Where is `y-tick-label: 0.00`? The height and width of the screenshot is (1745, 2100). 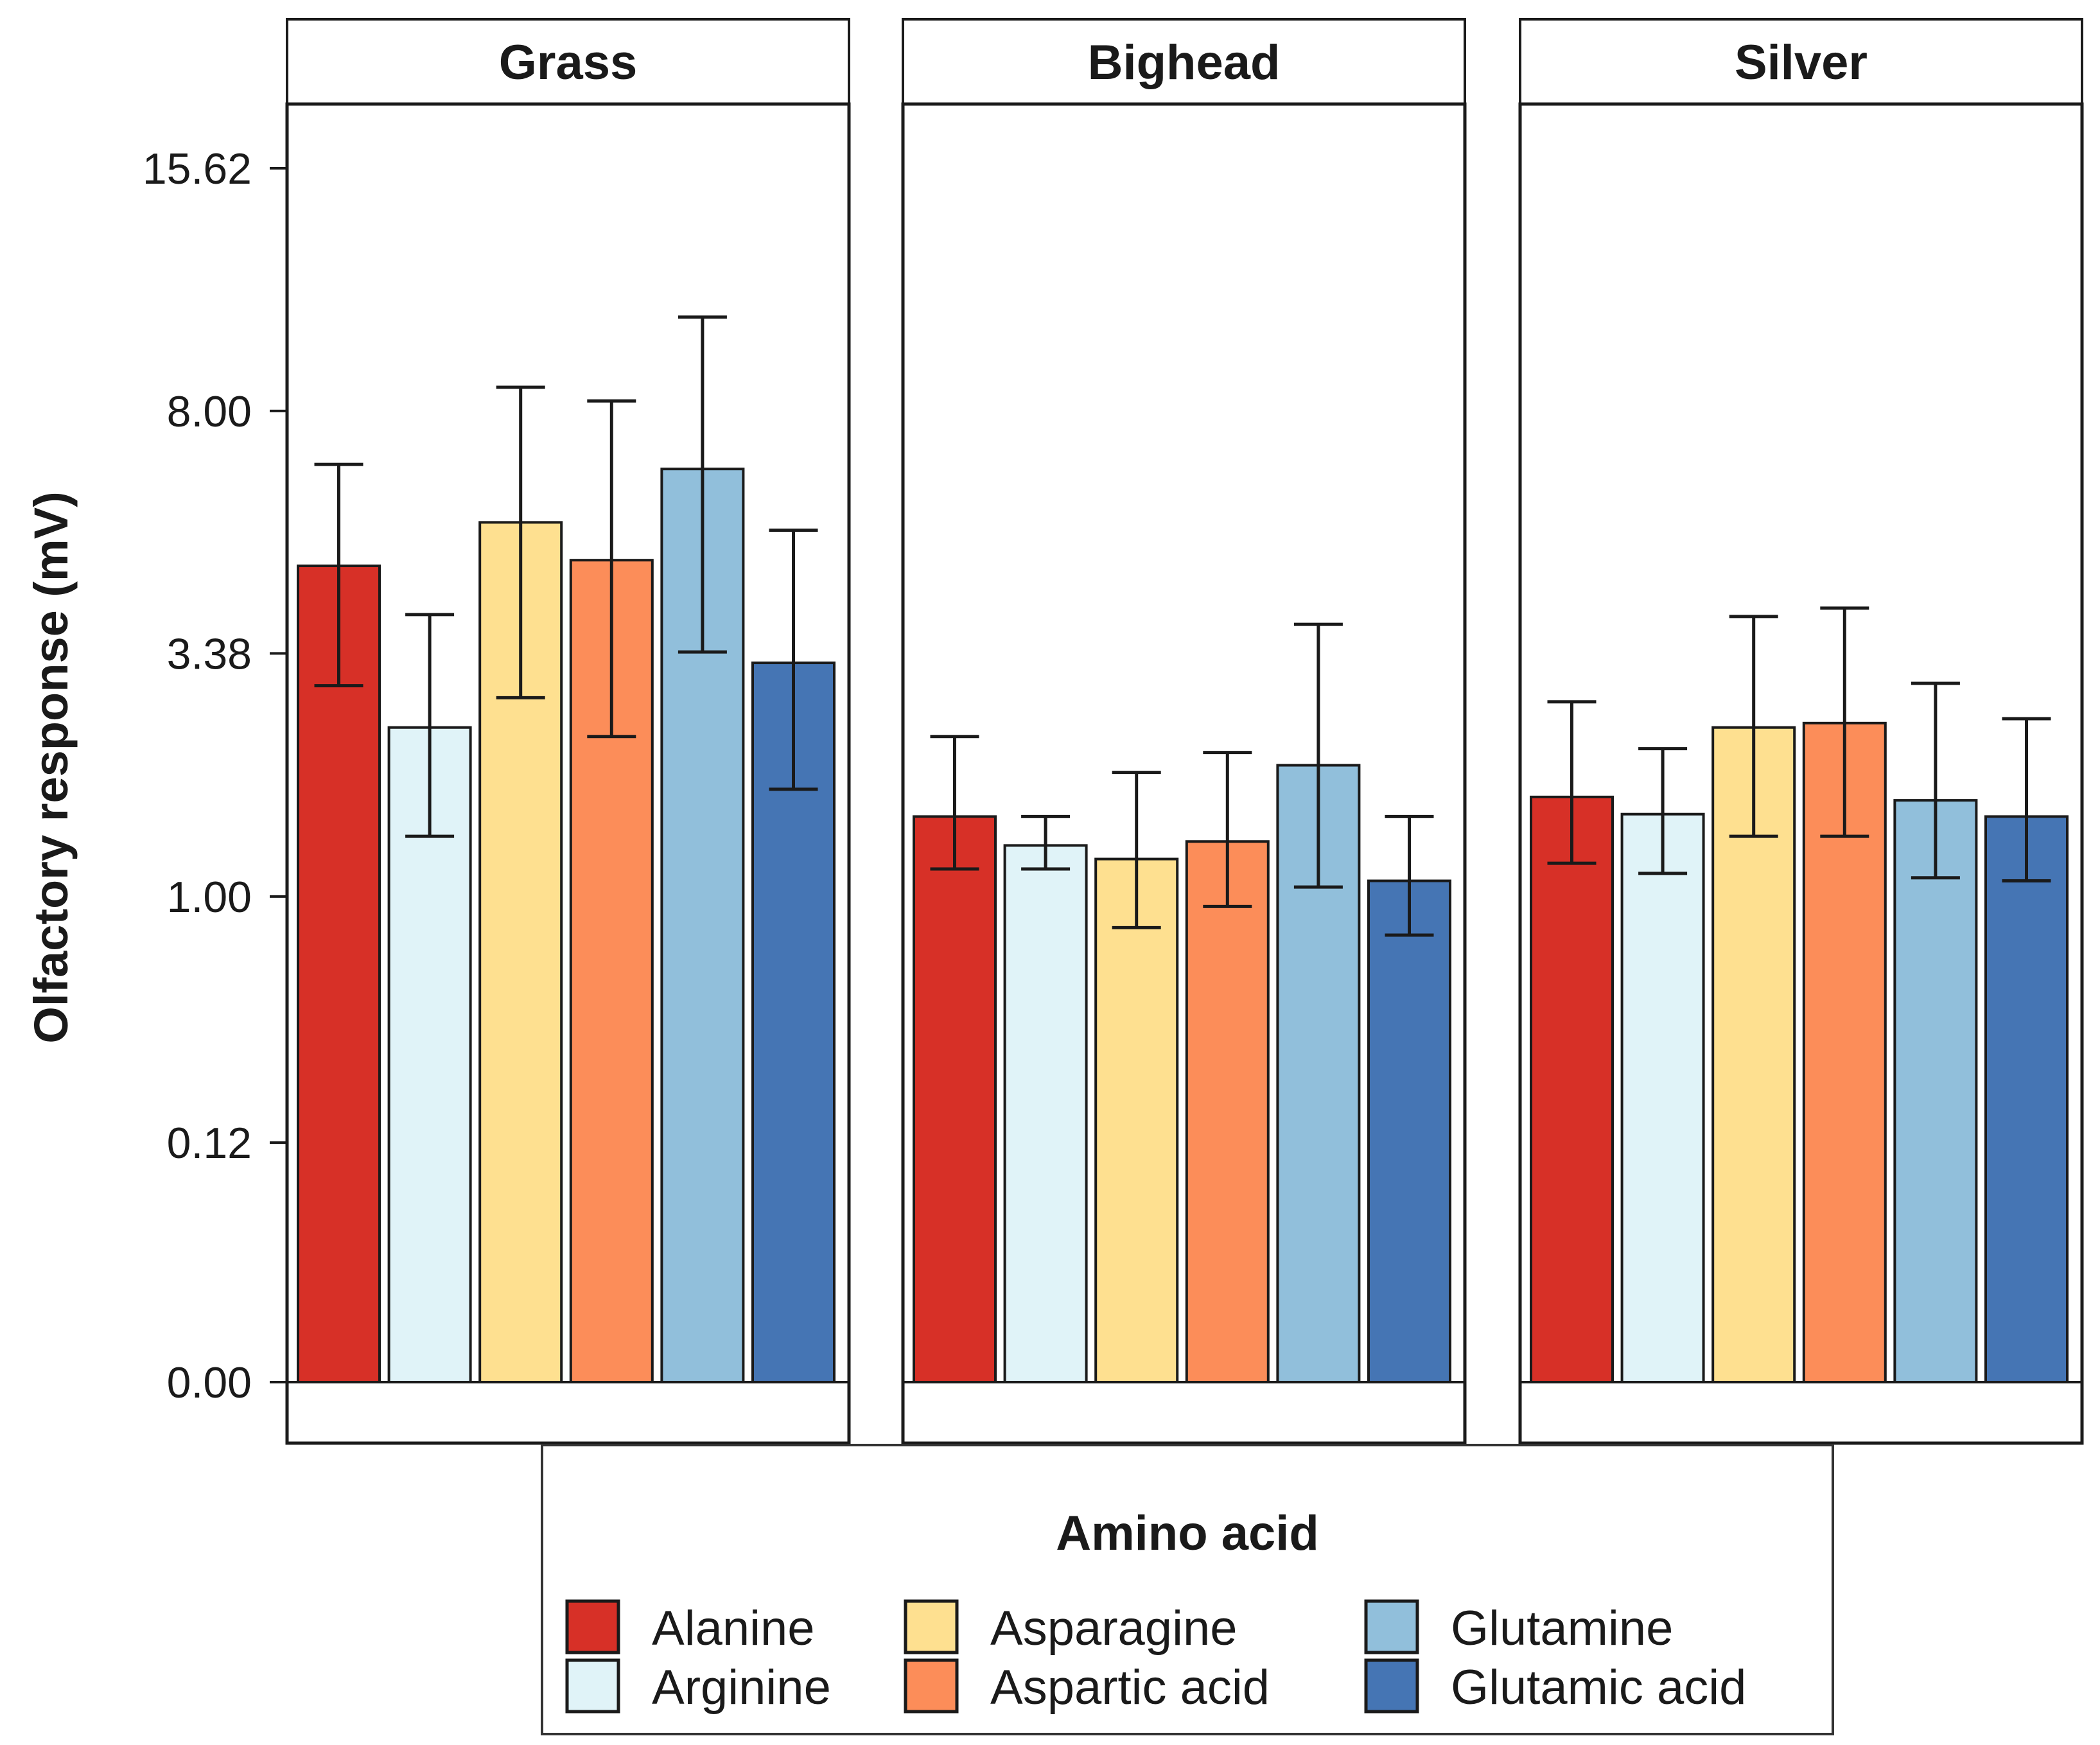 y-tick-label: 0.00 is located at coordinates (210, 1382).